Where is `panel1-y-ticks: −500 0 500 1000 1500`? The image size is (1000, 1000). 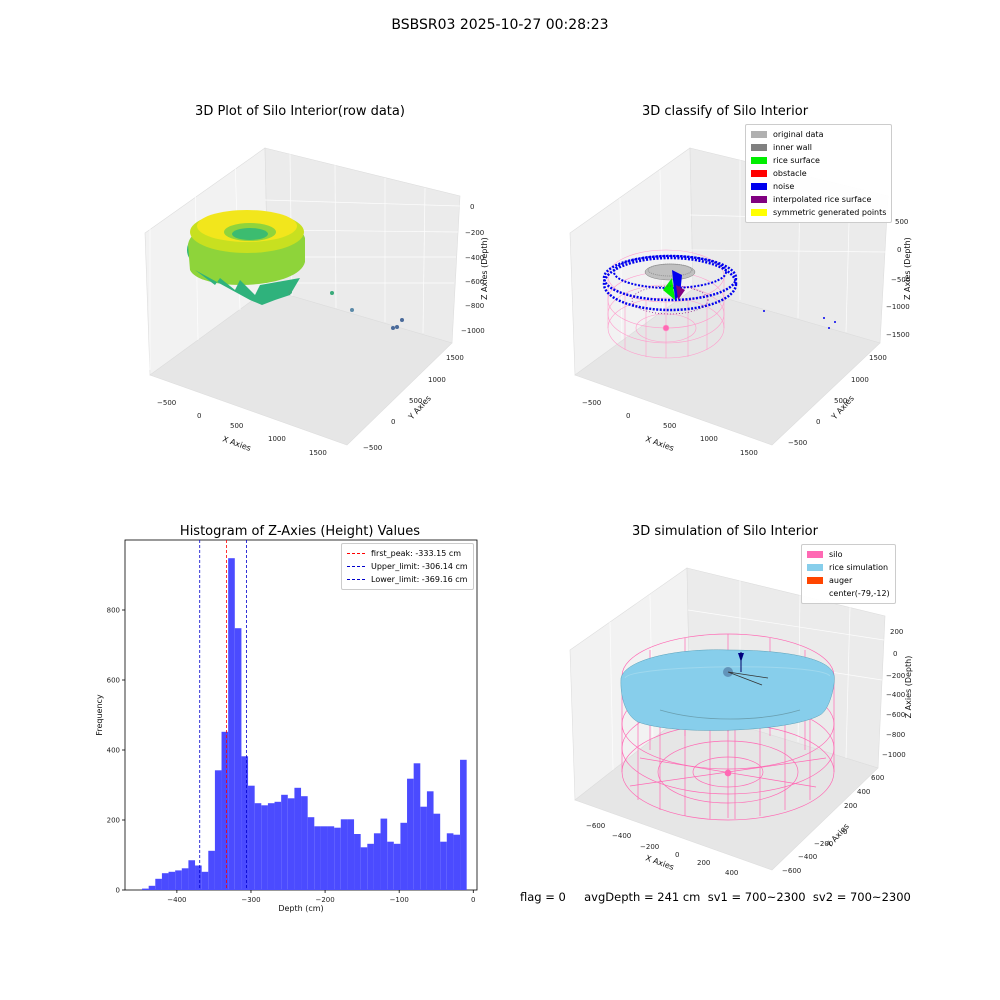 panel1-y-ticks: −500 0 500 1000 1500 is located at coordinates (413, 403).